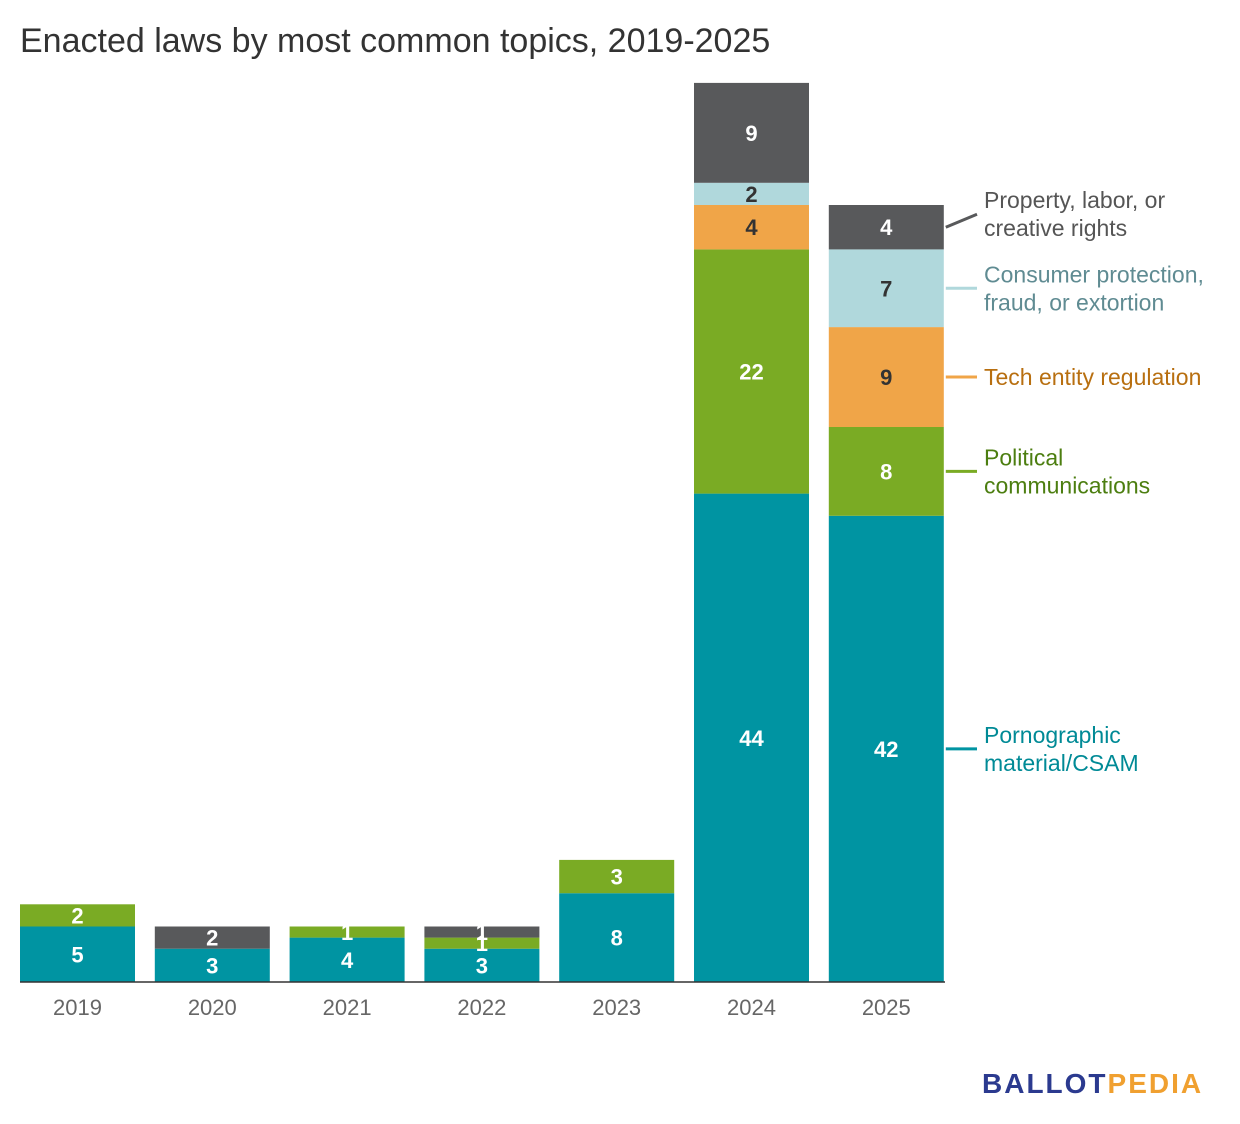  I want to click on bar-label-2020-4: 2, so click(212, 938).